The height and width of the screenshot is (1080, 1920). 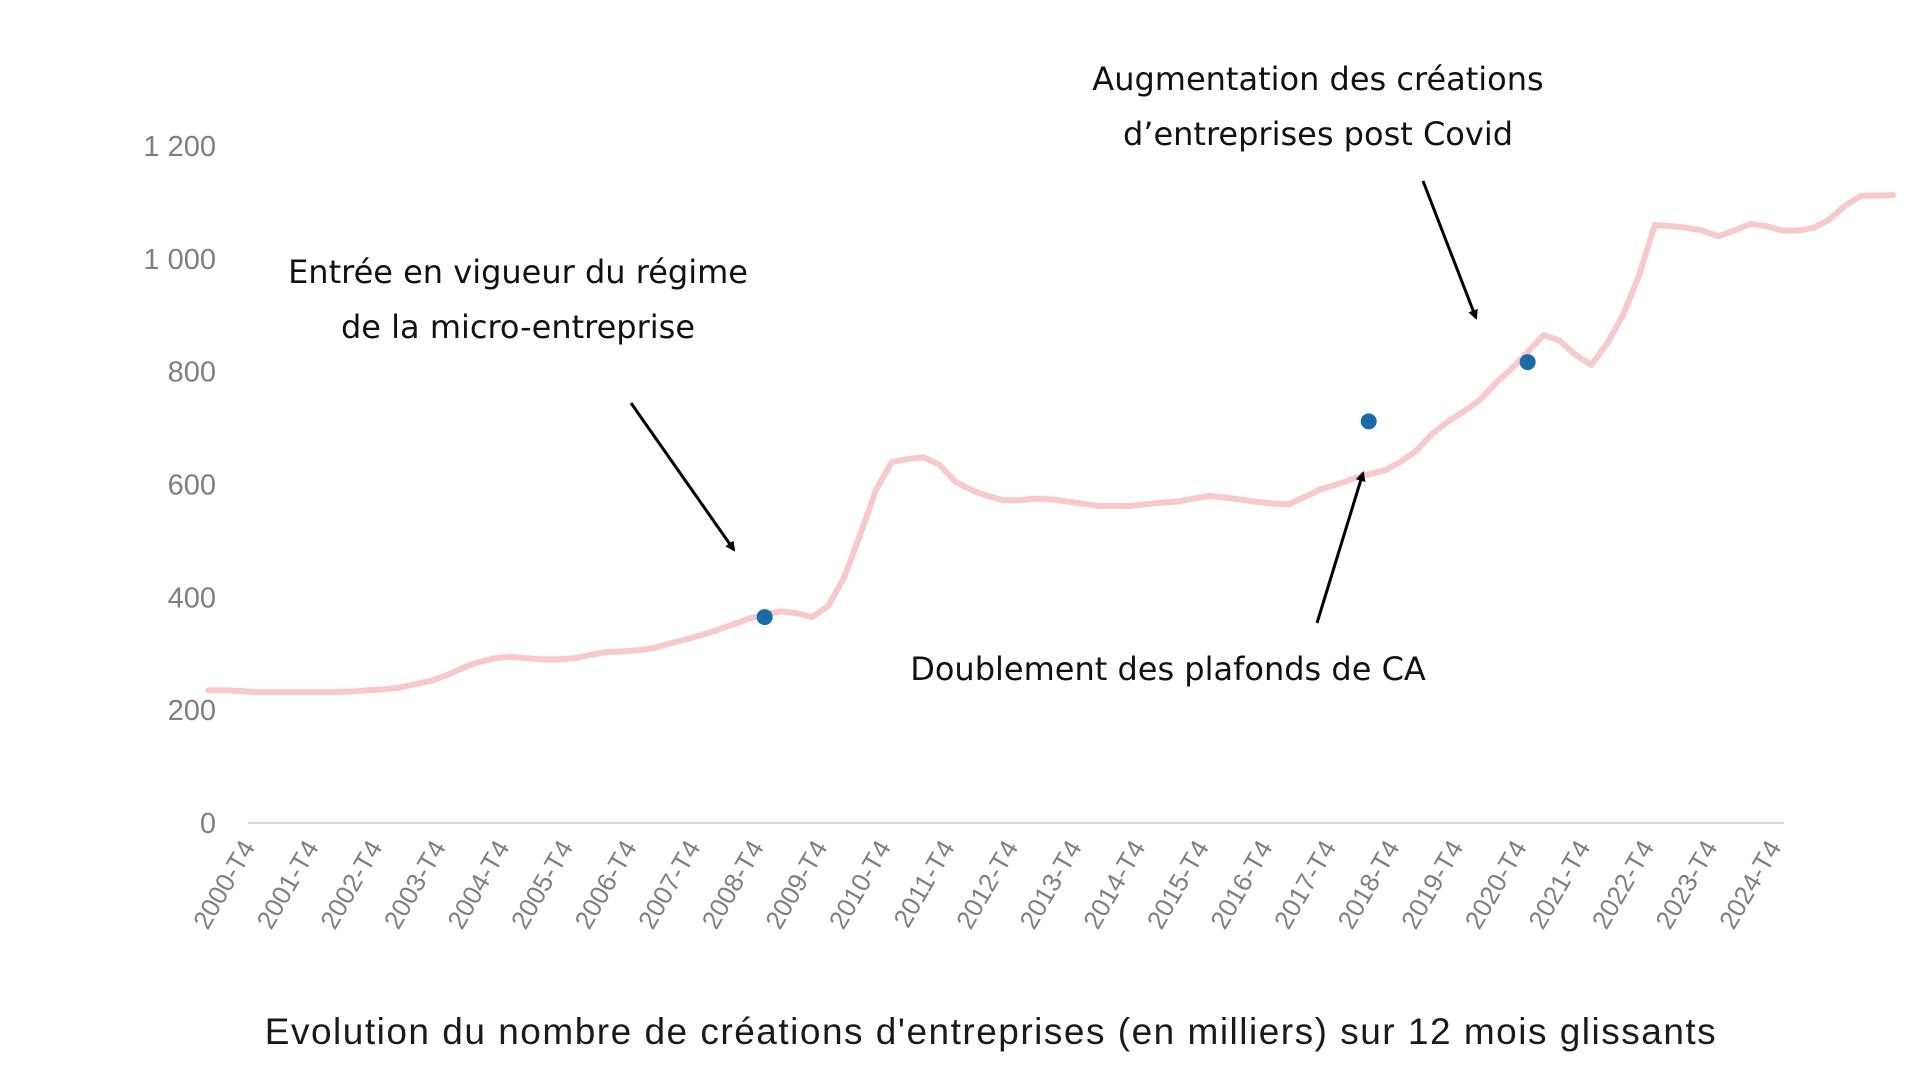 What do you see at coordinates (1750, 884) in the screenshot?
I see `x-tick-label: 2024-T4` at bounding box center [1750, 884].